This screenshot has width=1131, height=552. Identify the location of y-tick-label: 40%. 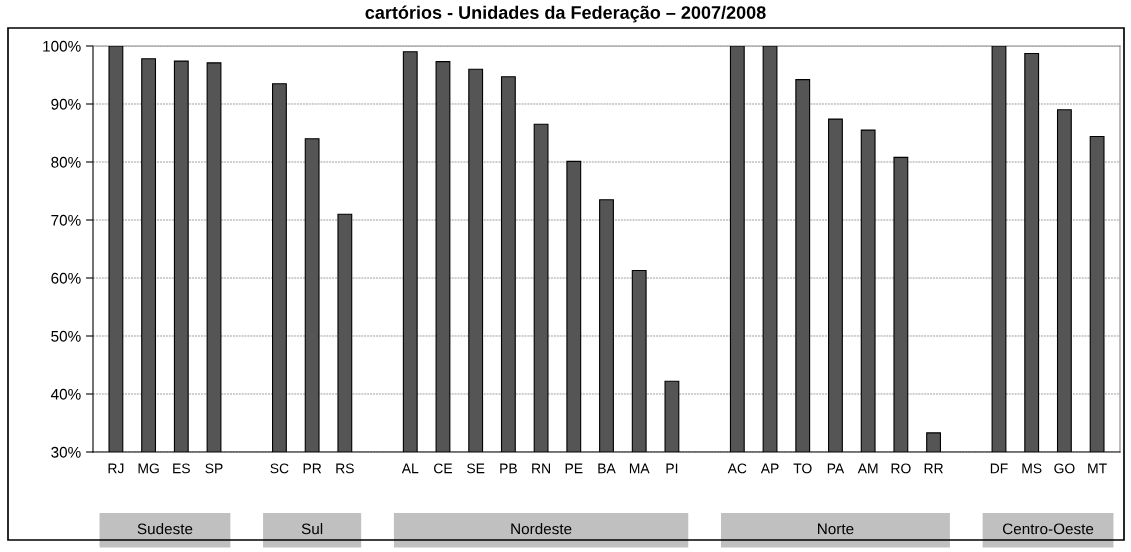
(65, 394).